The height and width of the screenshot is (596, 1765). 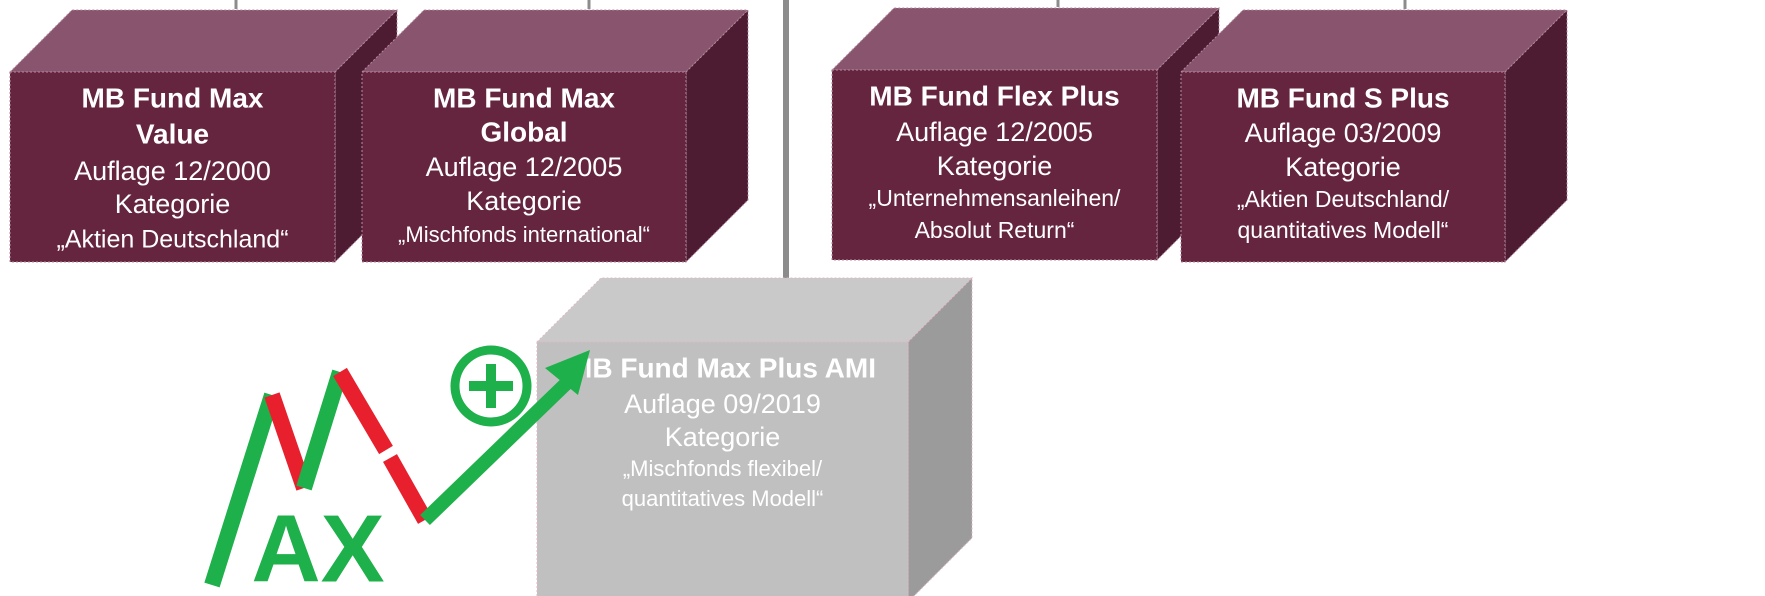 What do you see at coordinates (523, 131) in the screenshot?
I see `box-title: Global` at bounding box center [523, 131].